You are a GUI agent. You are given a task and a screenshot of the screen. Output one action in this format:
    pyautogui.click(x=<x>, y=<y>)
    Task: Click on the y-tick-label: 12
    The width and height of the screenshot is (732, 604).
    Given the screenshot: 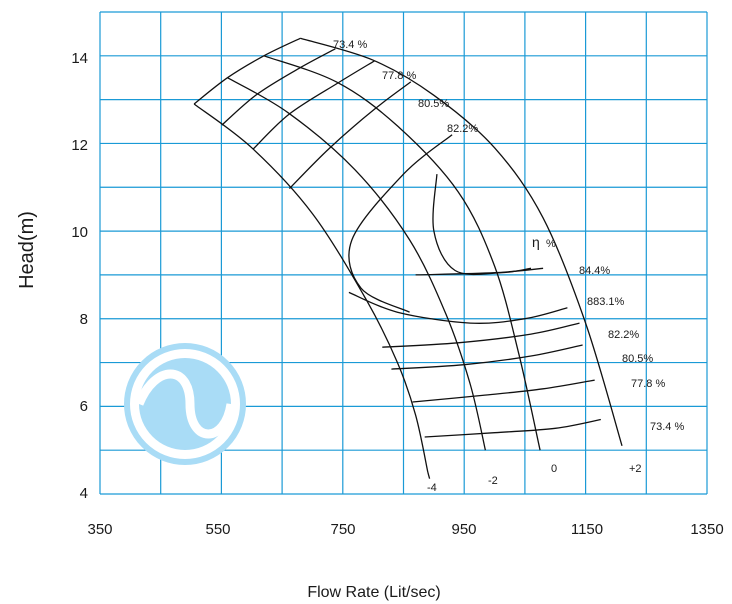 What is the action you would take?
    pyautogui.click(x=79, y=145)
    